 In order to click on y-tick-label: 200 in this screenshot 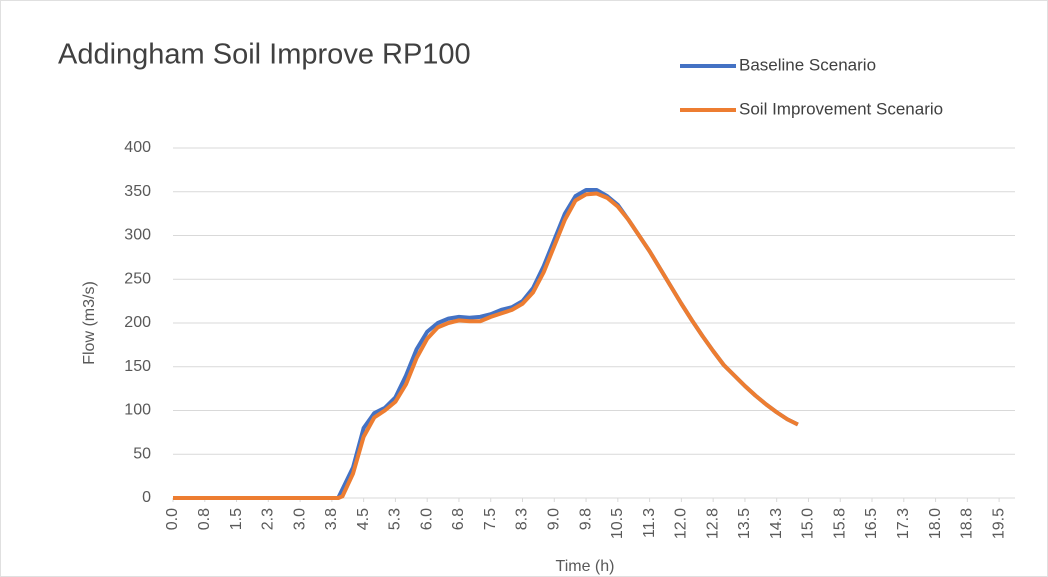, I will do `click(137, 322)`.